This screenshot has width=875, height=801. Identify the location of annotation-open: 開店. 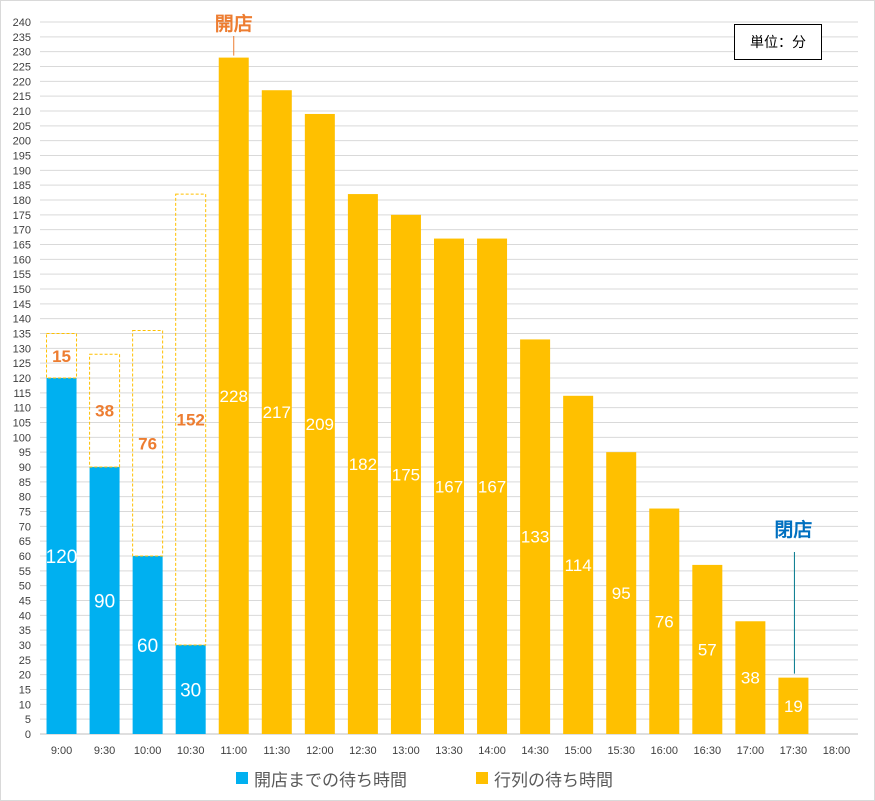
(234, 23).